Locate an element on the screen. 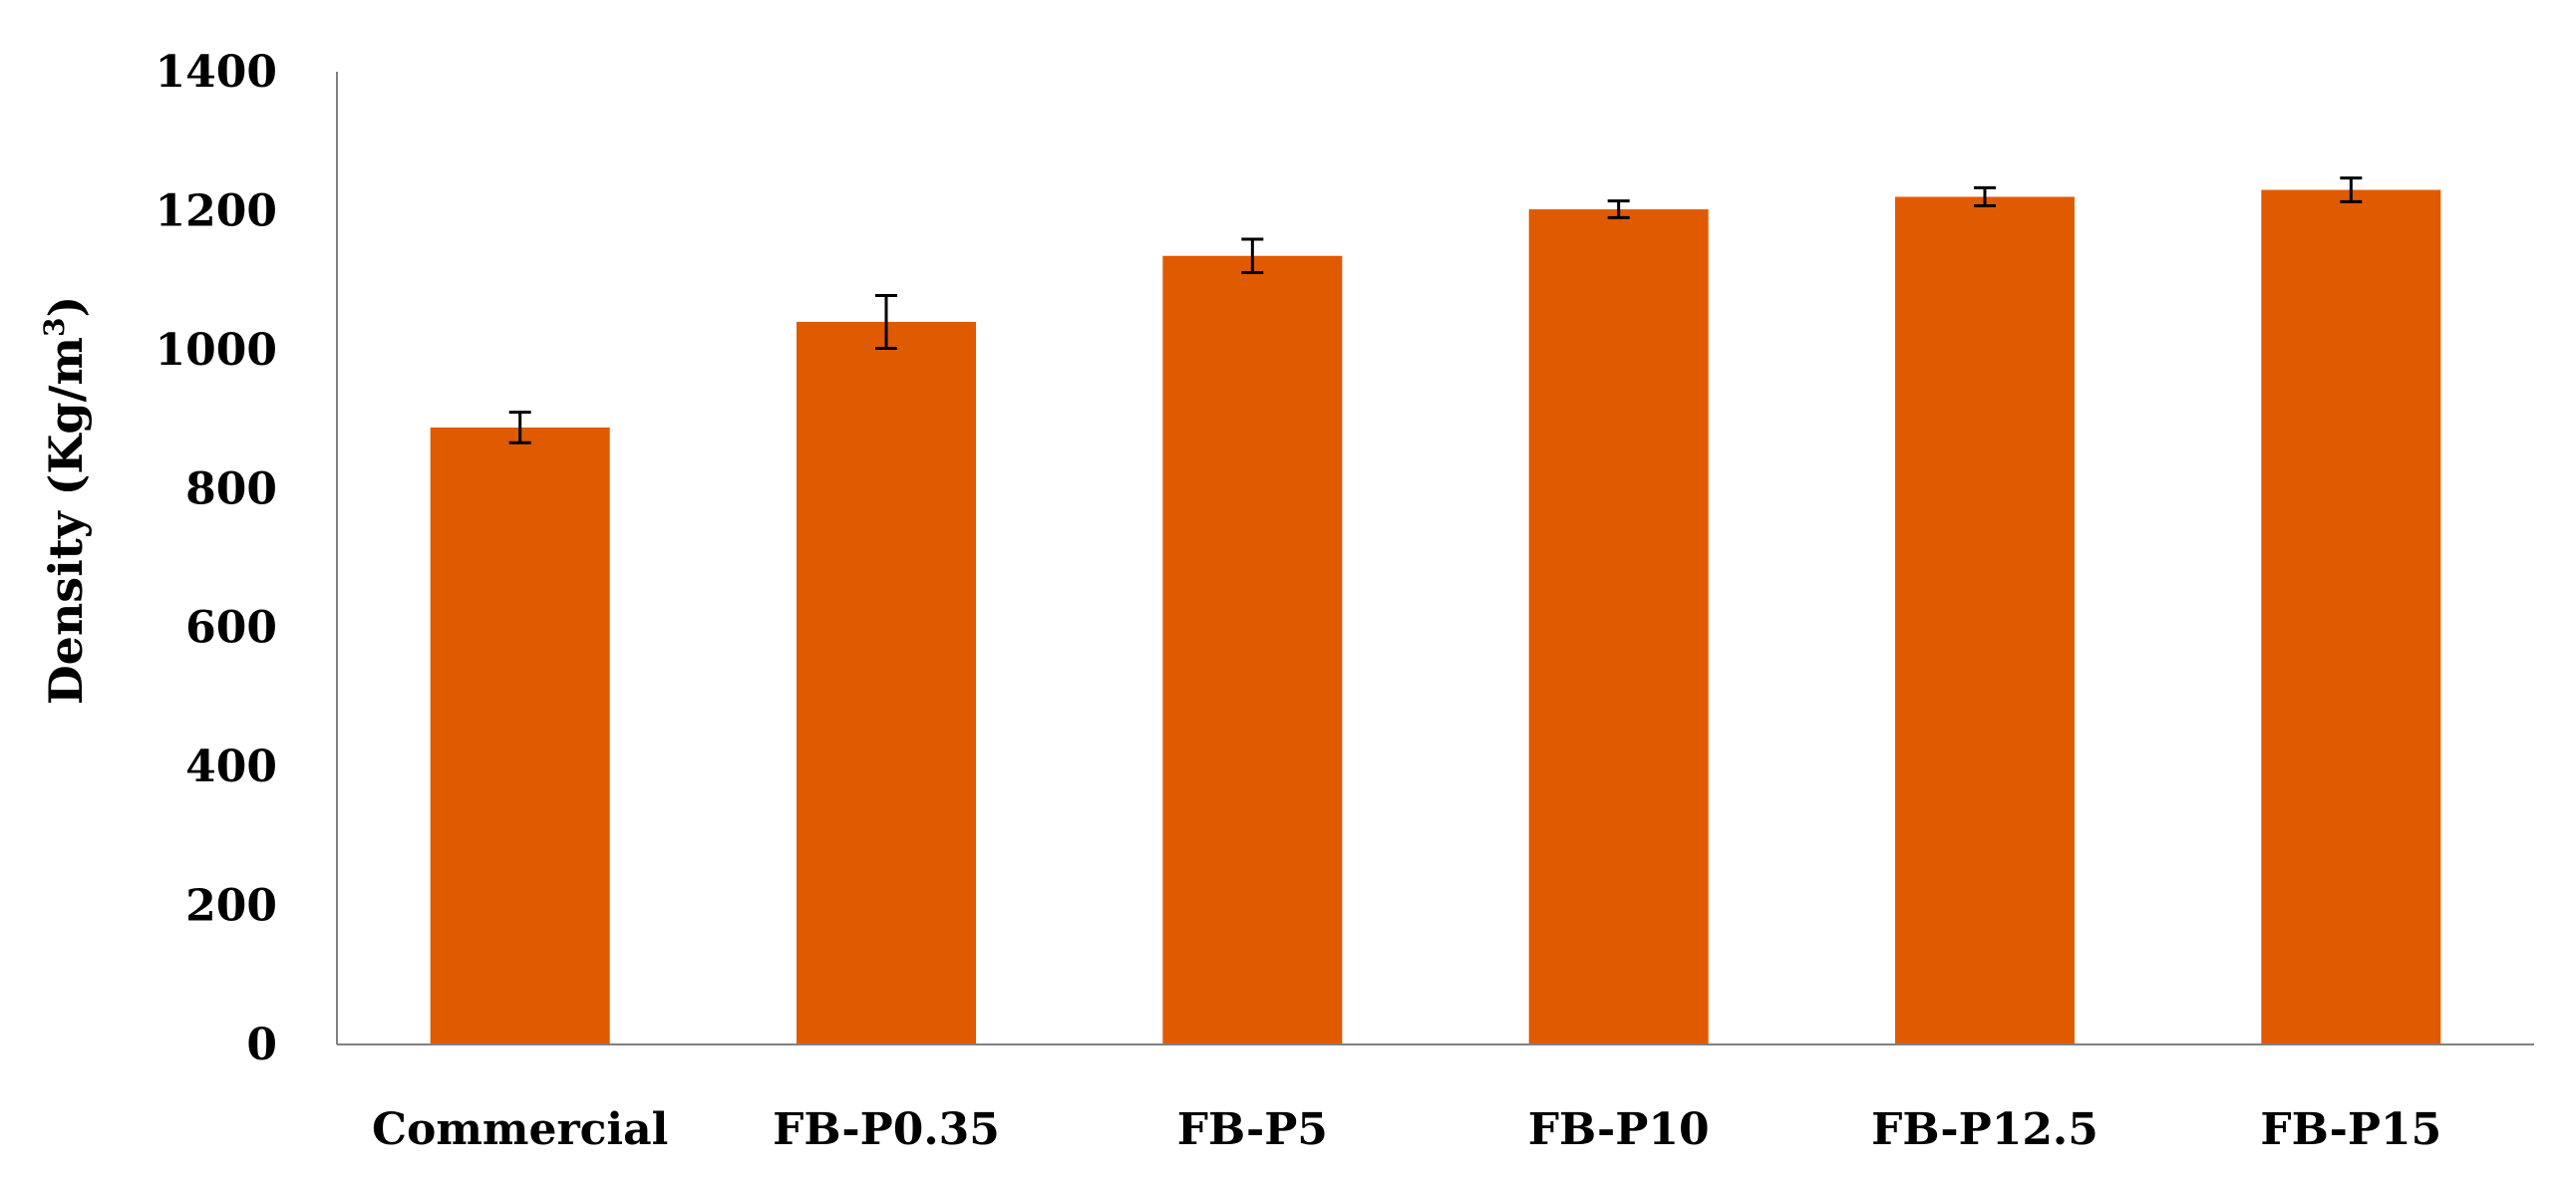  x-category-label: FB-P0.35 is located at coordinates (886, 1129).